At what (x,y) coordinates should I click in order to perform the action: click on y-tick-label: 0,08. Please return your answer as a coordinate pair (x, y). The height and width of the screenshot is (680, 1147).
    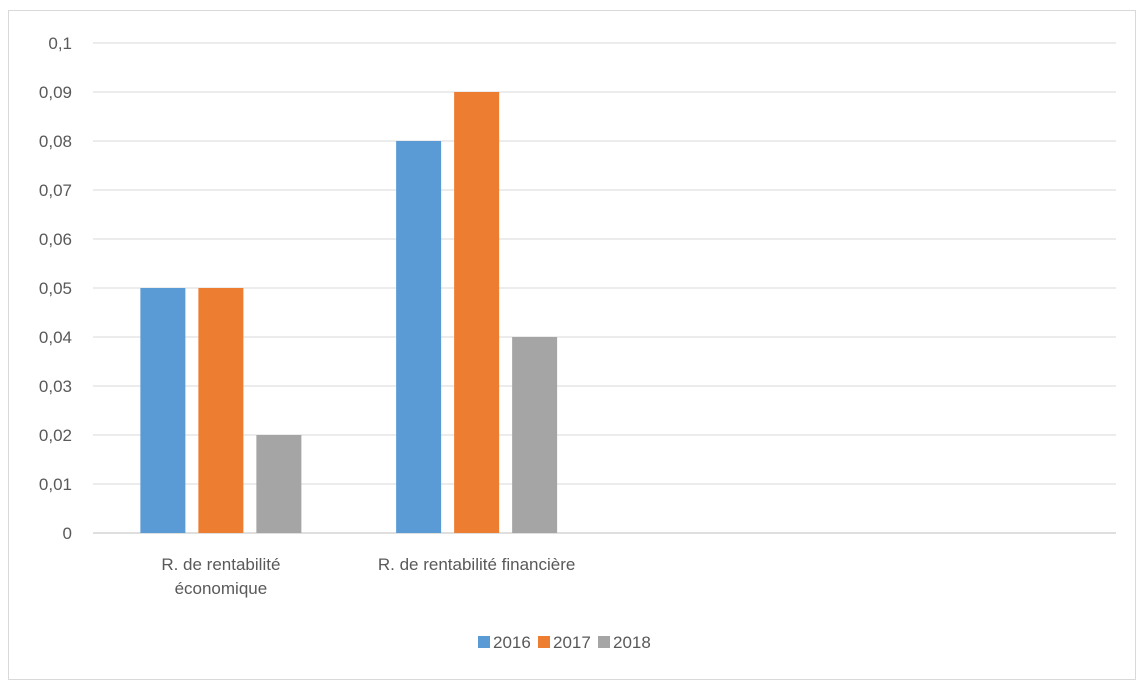
    Looking at the image, I should click on (55, 141).